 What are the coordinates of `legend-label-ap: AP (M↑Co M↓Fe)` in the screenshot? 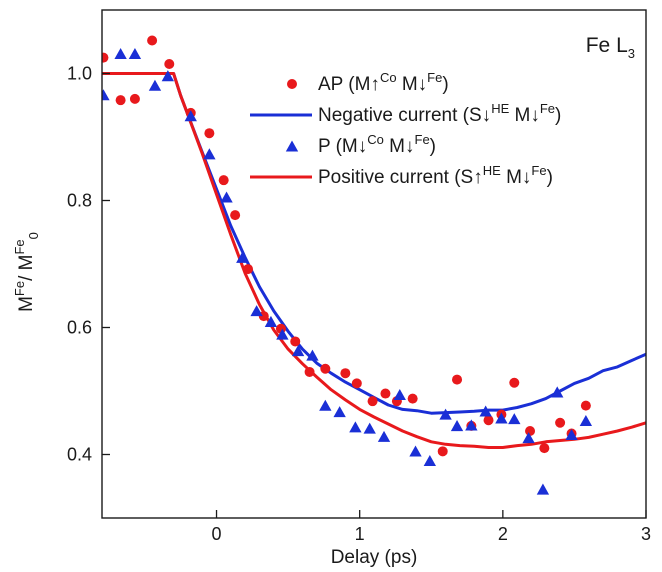 It's located at (383, 82).